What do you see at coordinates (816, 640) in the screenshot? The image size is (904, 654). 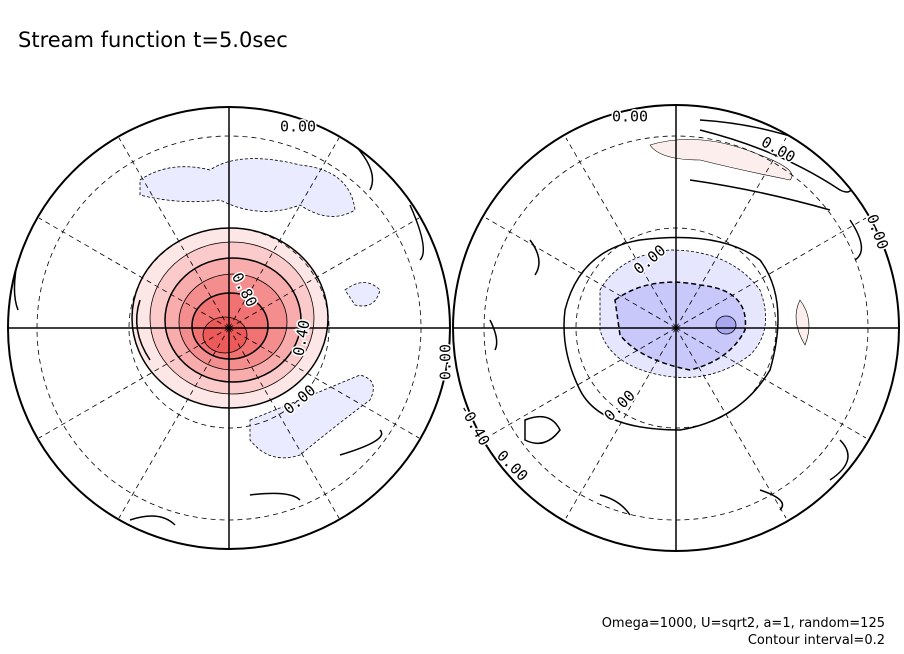 I see `note: Contour interval=0.2` at bounding box center [816, 640].